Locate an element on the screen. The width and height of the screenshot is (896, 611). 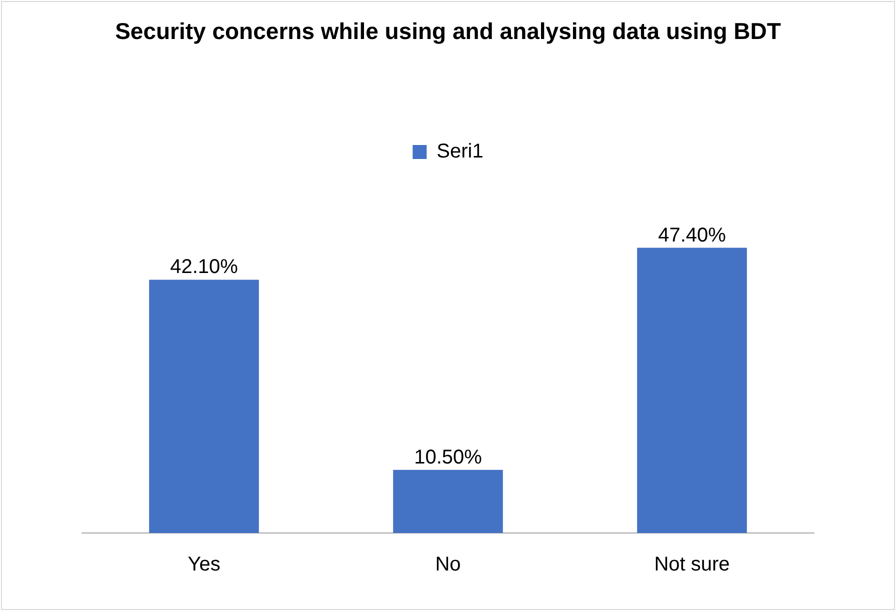
data-label: 47.40% is located at coordinates (692, 235).